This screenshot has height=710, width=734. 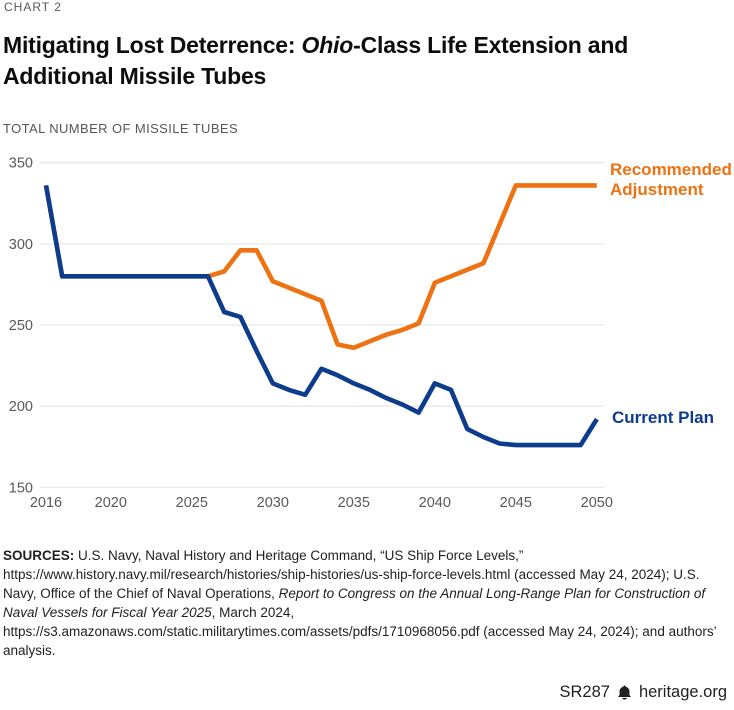 What do you see at coordinates (663, 417) in the screenshot?
I see `series-label-current-plan: Current Plan` at bounding box center [663, 417].